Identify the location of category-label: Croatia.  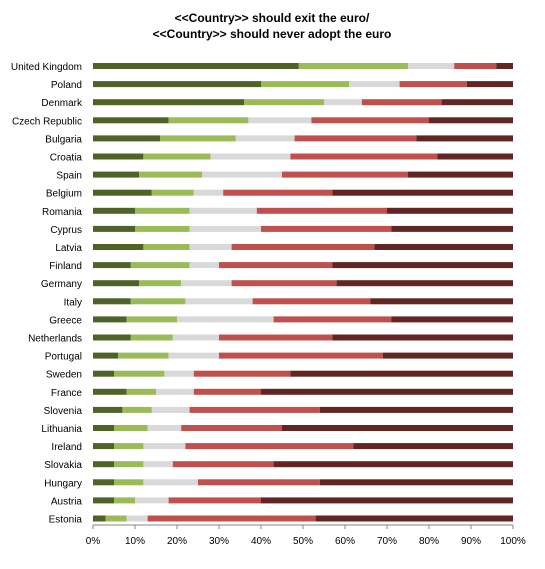
(66, 158).